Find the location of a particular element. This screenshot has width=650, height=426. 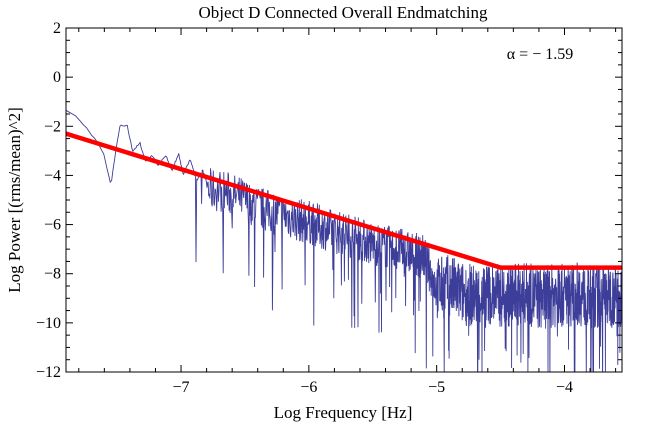

y-tick-label: −12 is located at coordinates (48, 372).